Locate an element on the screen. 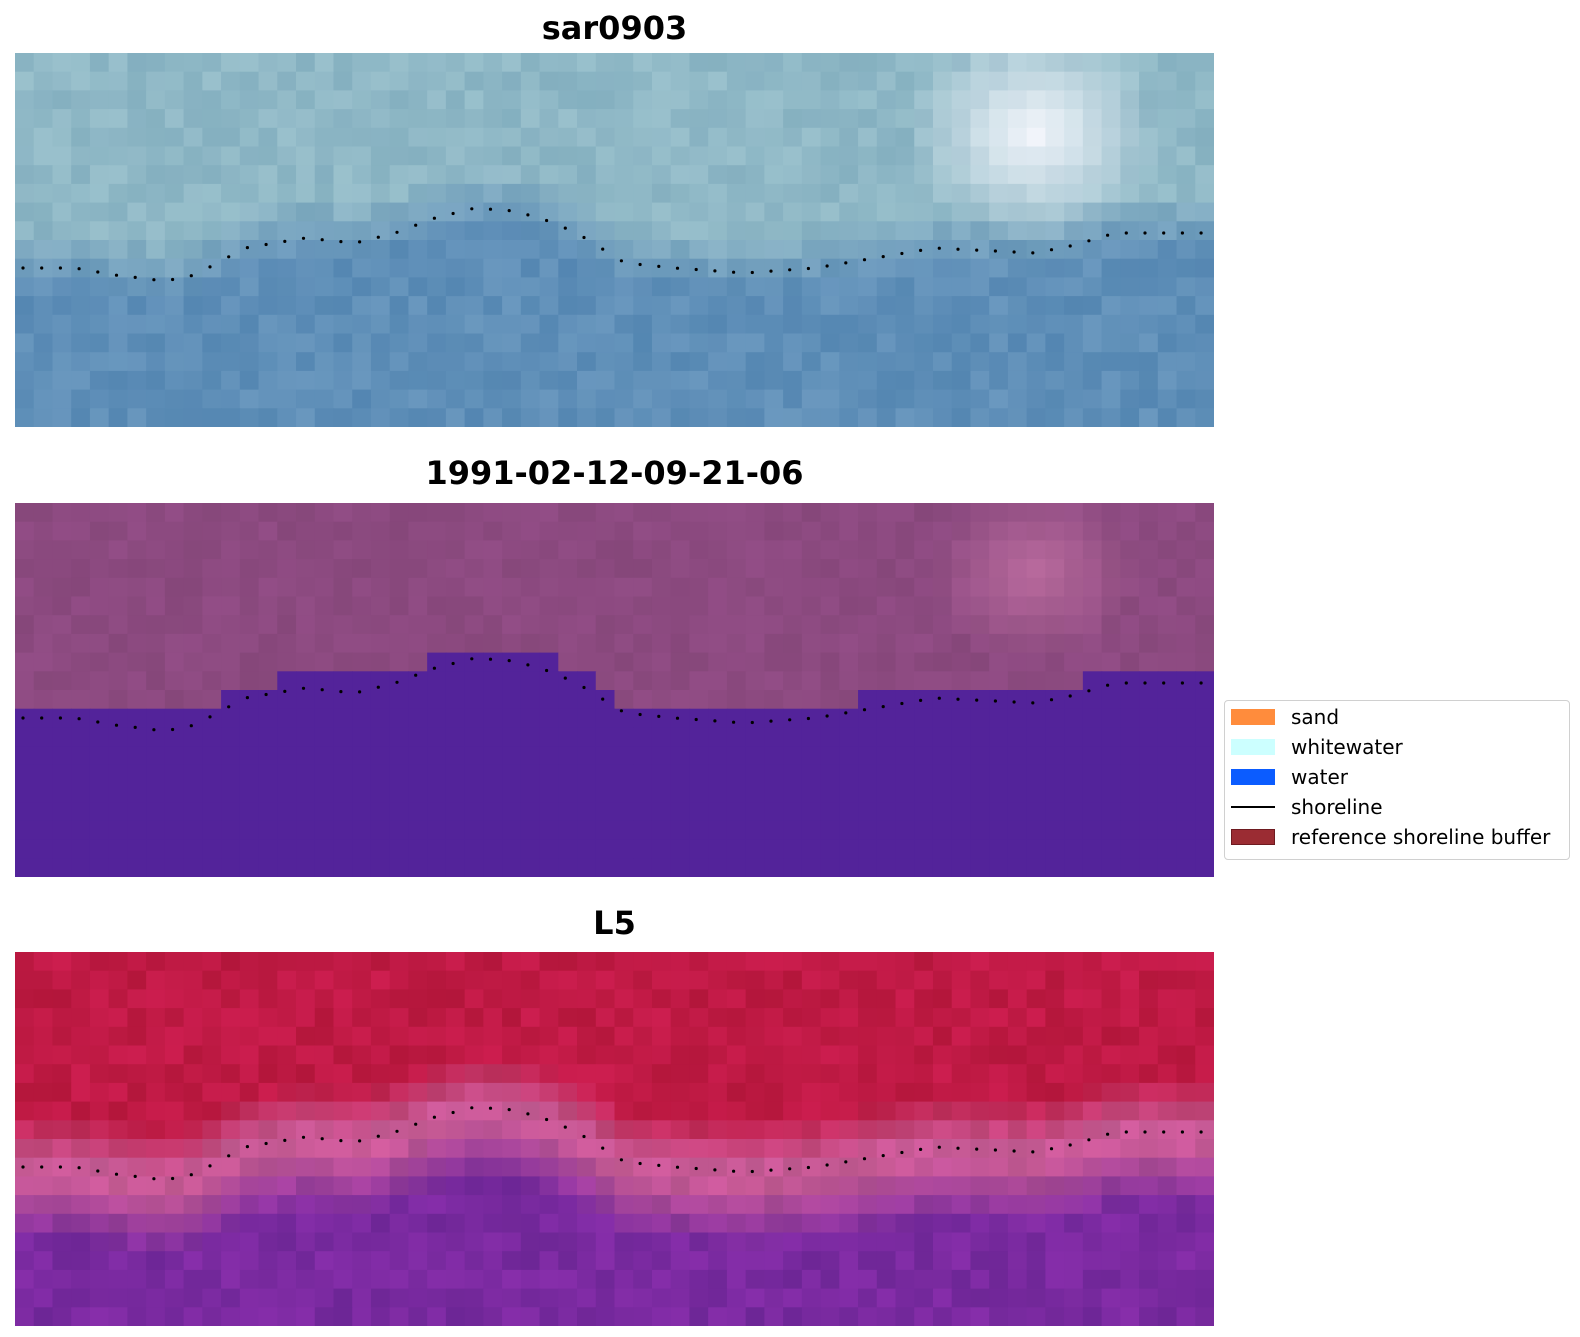  panel-title-1: sar0903 is located at coordinates (614, 28).